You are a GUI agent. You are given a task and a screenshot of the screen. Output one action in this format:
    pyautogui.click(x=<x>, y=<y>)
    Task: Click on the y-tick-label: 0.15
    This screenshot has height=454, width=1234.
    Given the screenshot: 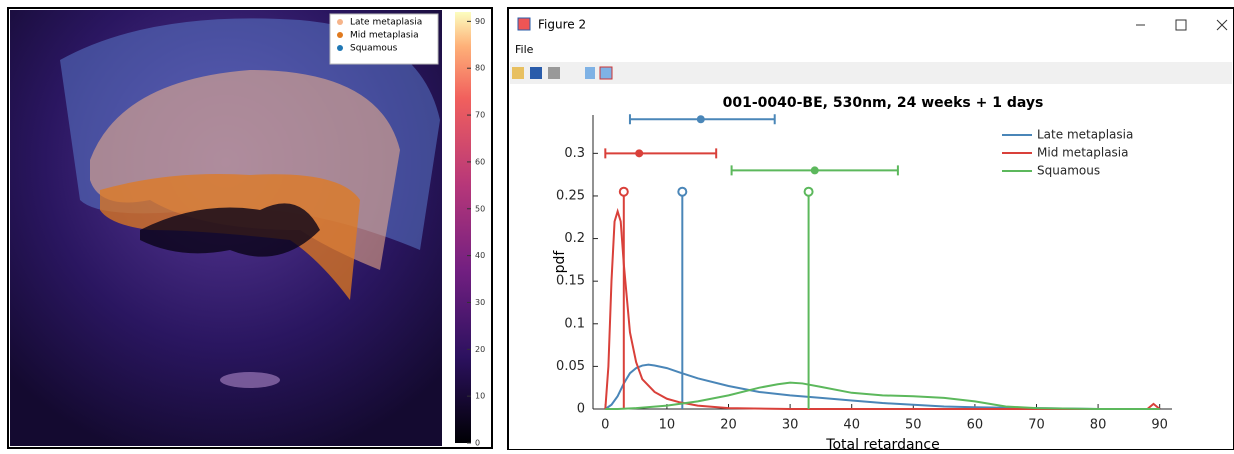 What is the action you would take?
    pyautogui.click(x=570, y=281)
    